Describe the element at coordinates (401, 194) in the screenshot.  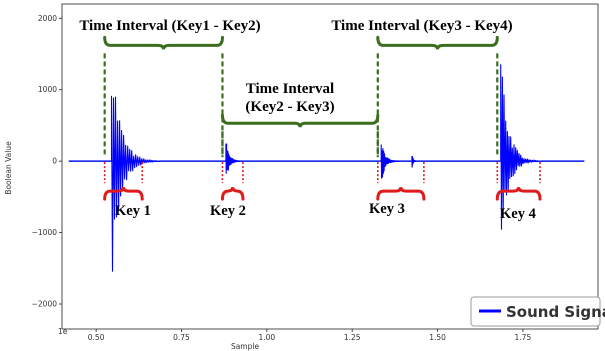
I see `key-3-brace` at that location.